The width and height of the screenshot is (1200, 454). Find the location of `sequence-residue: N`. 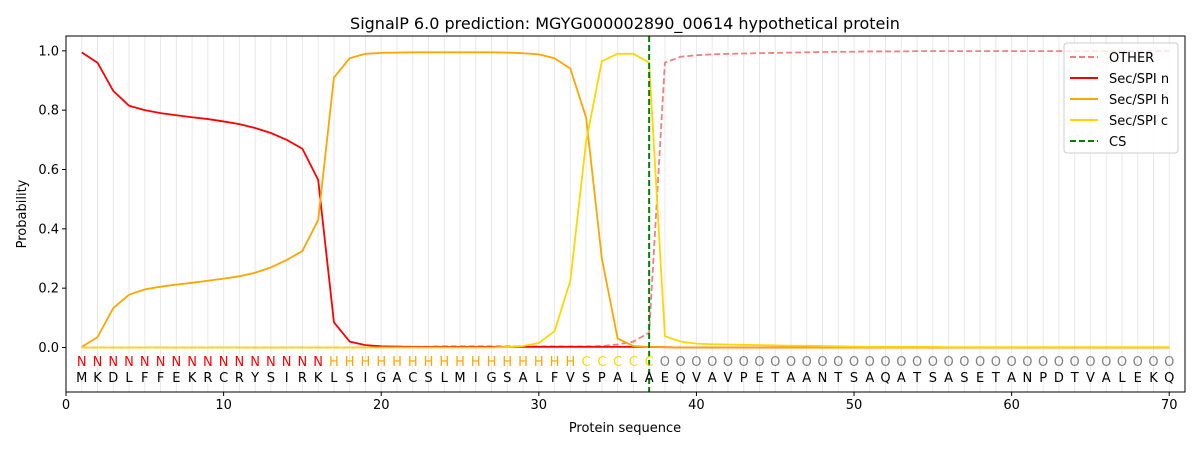

sequence-residue: N is located at coordinates (823, 378).